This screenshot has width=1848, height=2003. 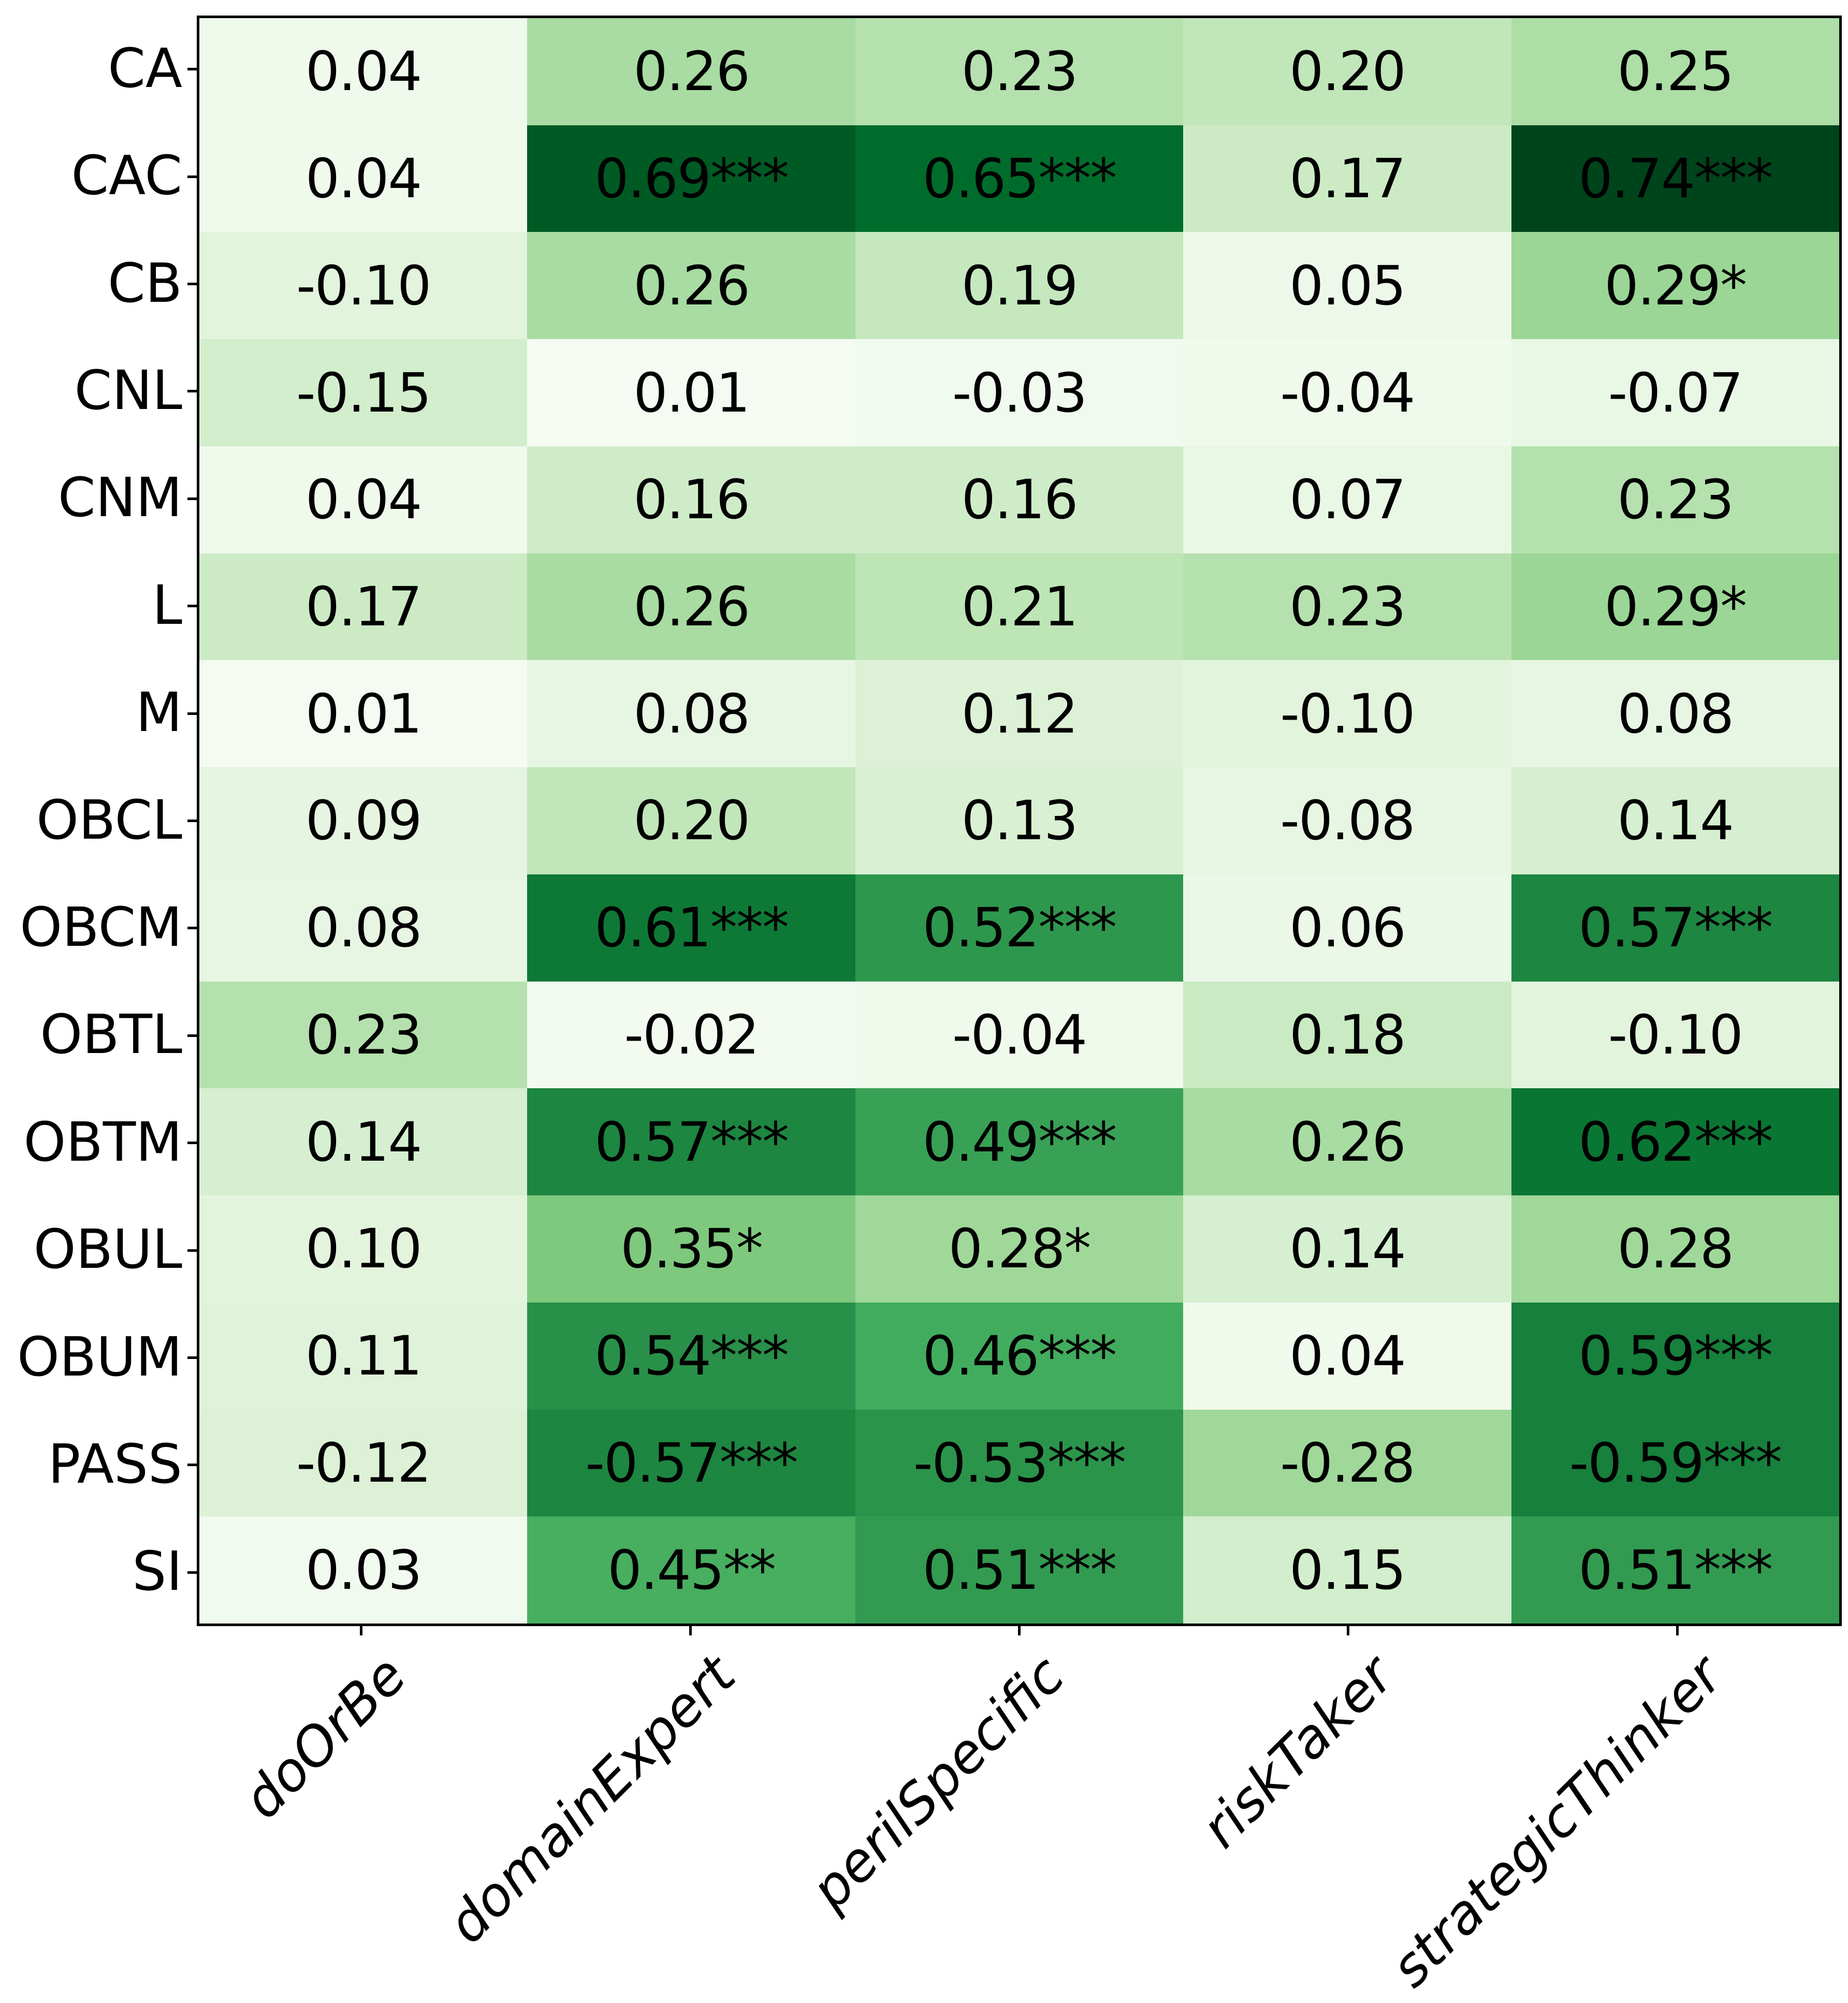 What do you see at coordinates (1348, 1570) in the screenshot?
I see `cell-value-label: 0.15` at bounding box center [1348, 1570].